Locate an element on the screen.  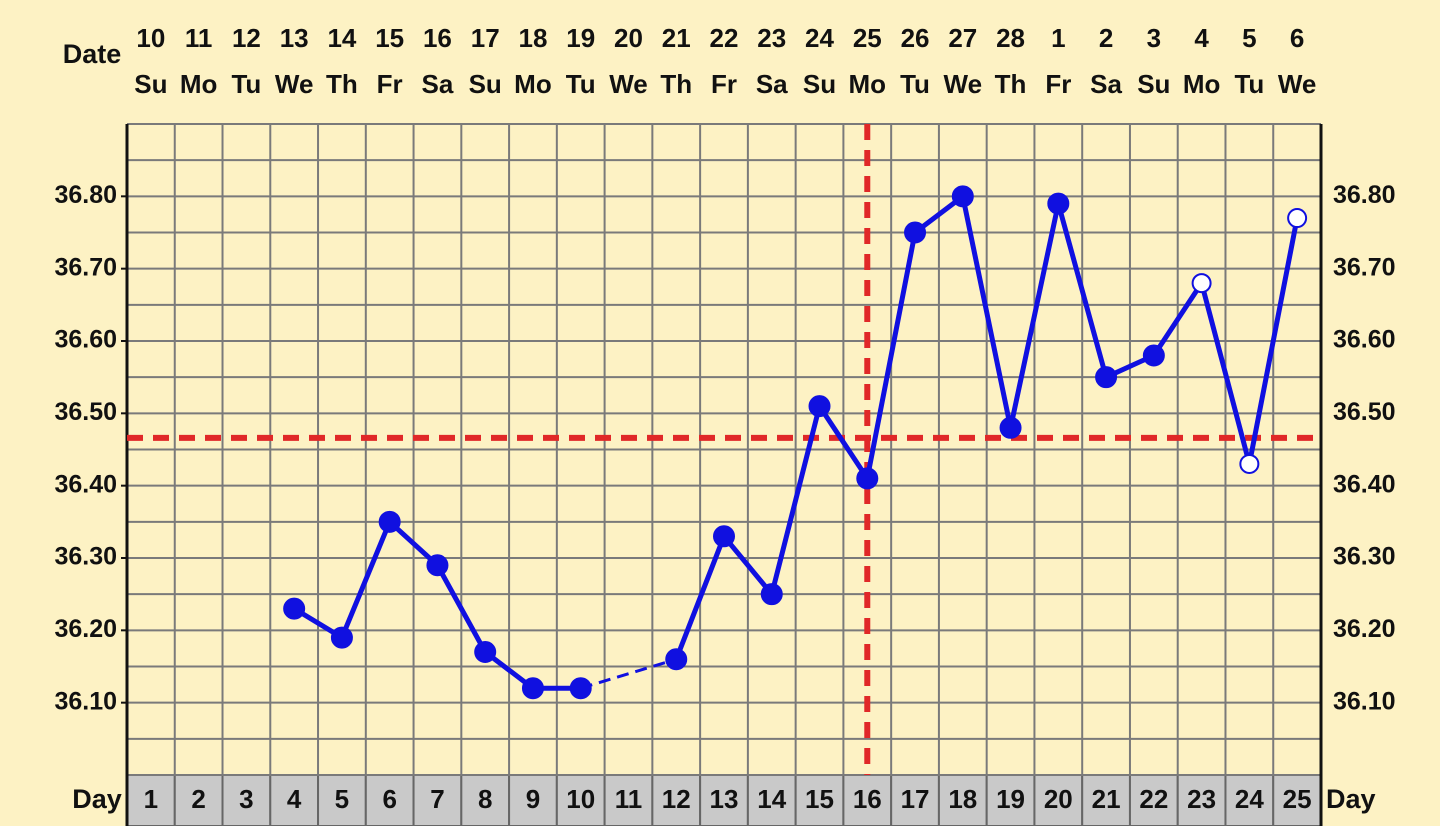
day-label-right: Day is located at coordinates (1351, 799).